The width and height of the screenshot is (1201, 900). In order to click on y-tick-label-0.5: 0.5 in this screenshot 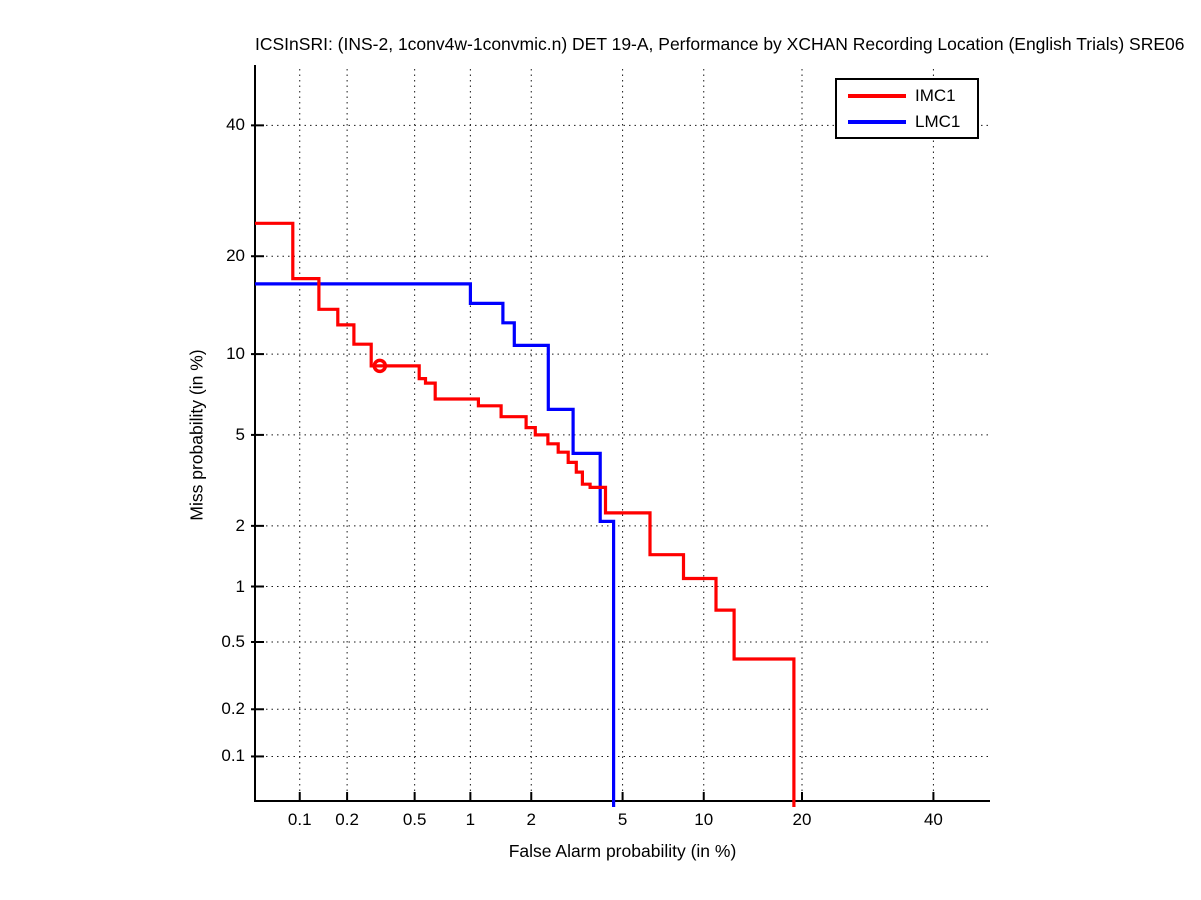, I will do `click(233, 641)`.